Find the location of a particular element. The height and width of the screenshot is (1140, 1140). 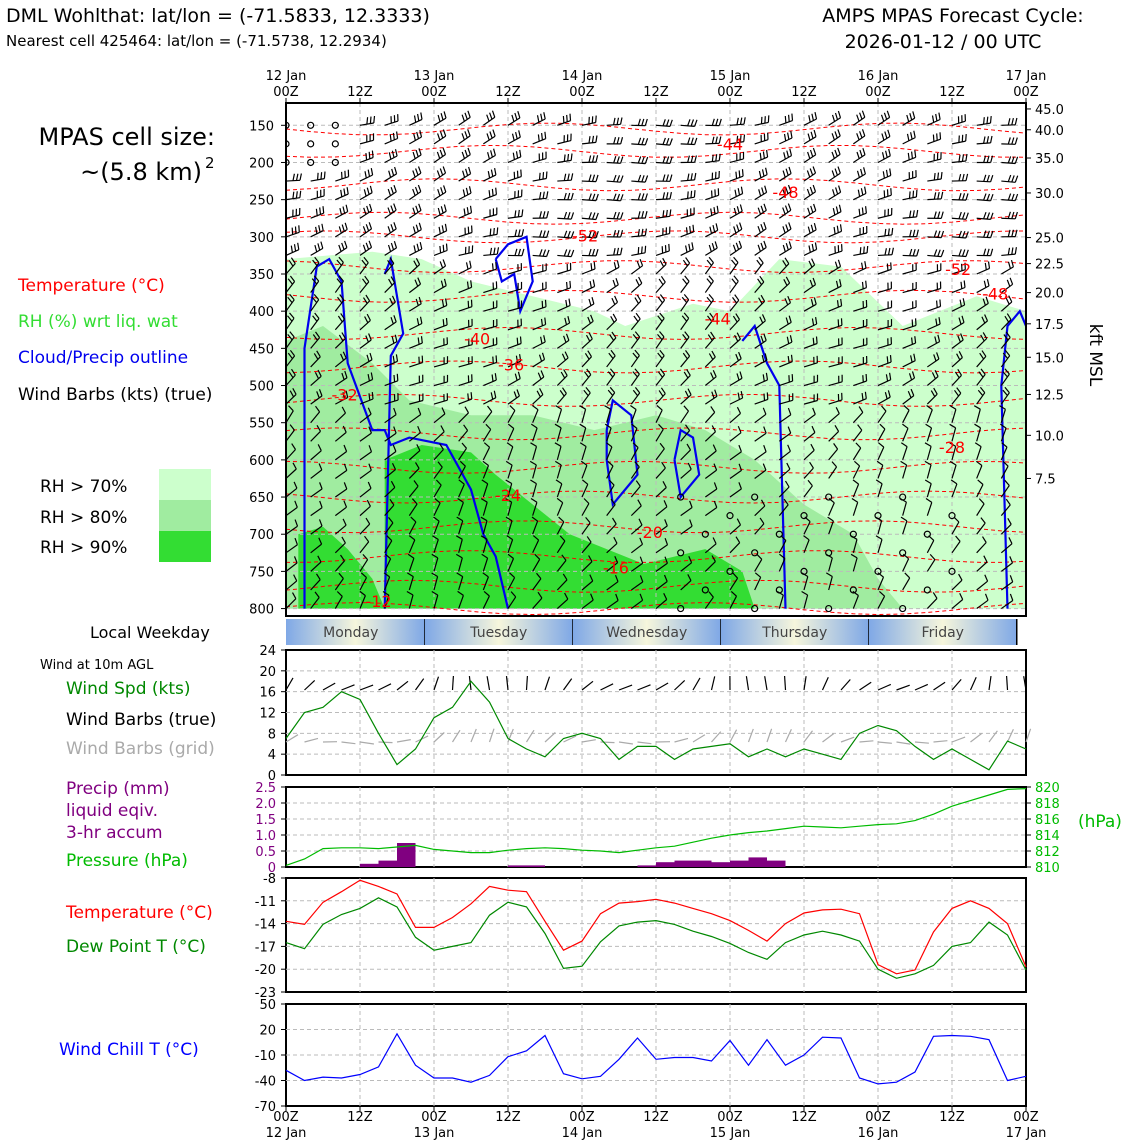

grid-wind-barb is located at coordinates (681, 740).